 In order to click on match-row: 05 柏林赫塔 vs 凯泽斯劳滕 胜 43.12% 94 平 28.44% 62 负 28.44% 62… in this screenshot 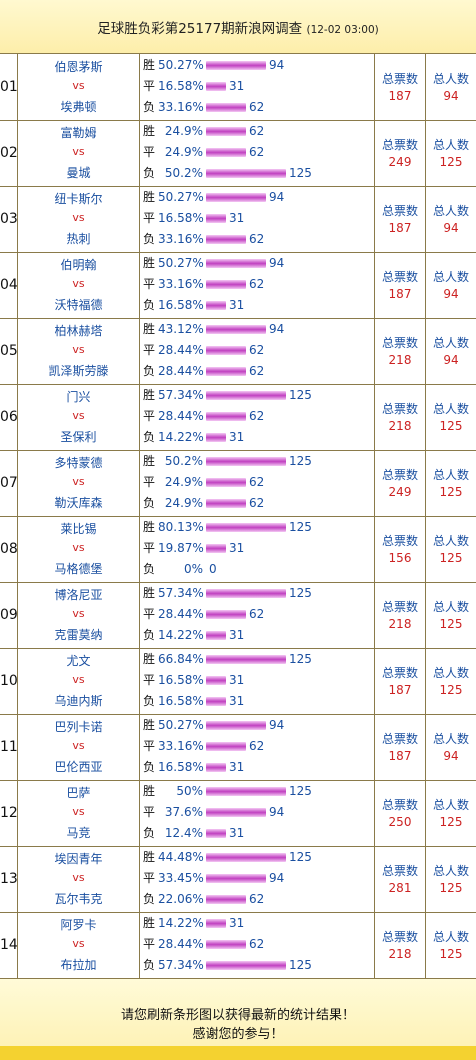, I will do `click(238, 351)`.